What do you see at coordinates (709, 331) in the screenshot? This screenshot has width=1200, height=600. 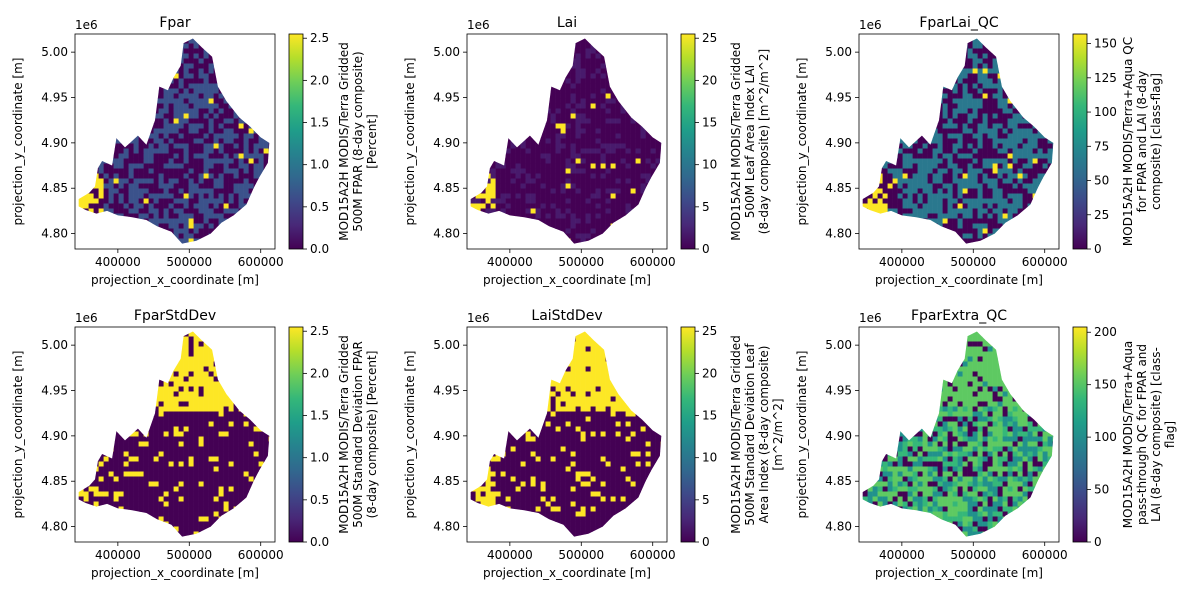 I see `colorbar-tick-label: 25` at bounding box center [709, 331].